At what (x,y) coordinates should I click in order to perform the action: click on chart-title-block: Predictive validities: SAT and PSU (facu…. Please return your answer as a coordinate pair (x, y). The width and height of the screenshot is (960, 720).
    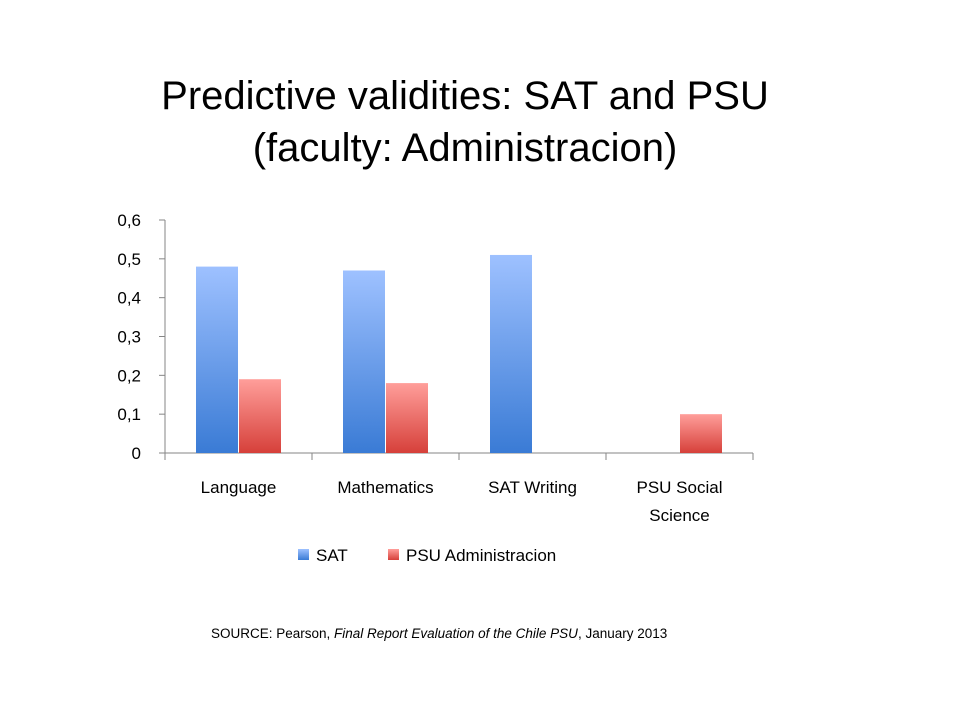
    Looking at the image, I should click on (465, 122).